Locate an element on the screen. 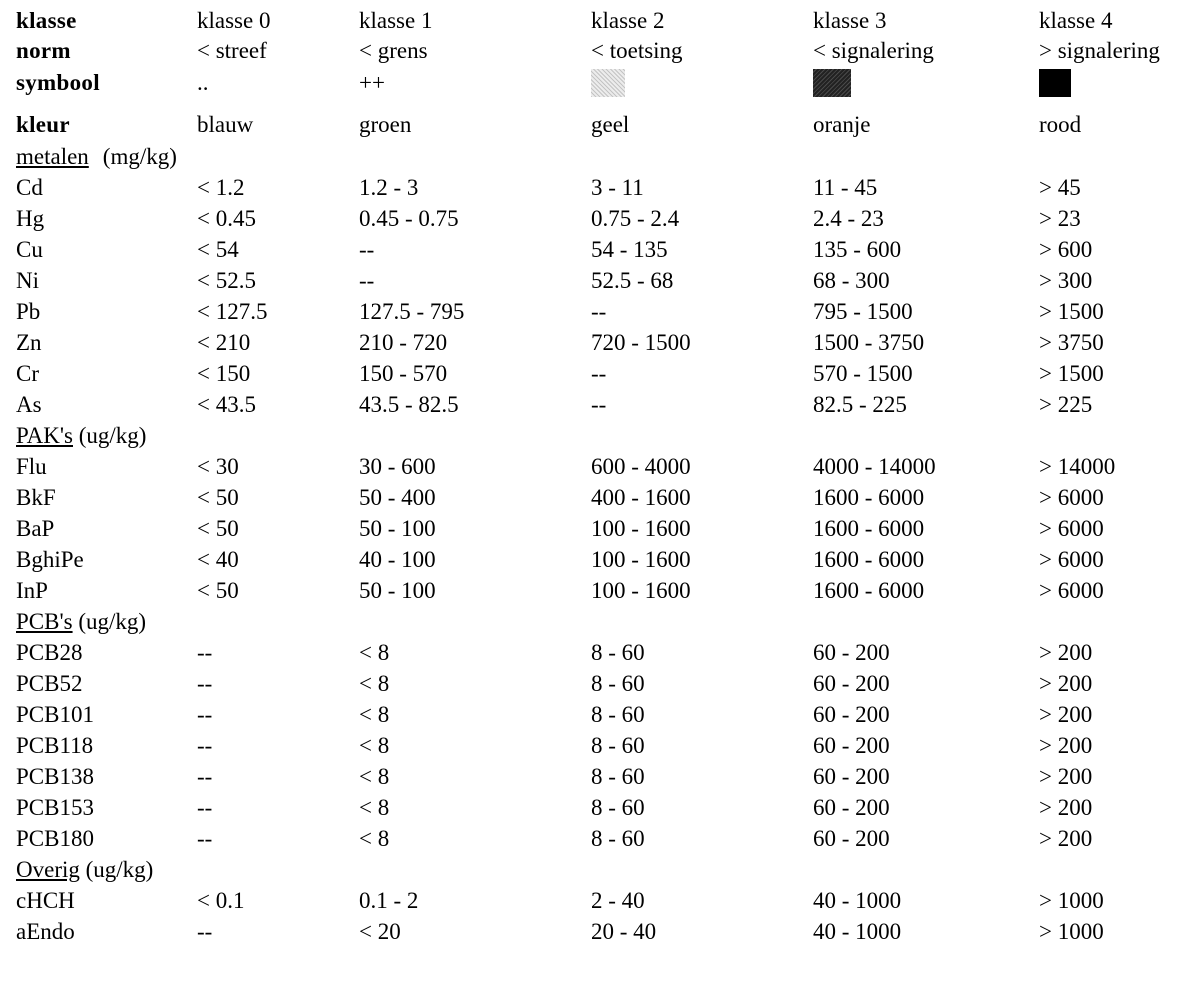 The height and width of the screenshot is (1001, 1203). kleur-klasse-0: blauw is located at coordinates (225, 124).